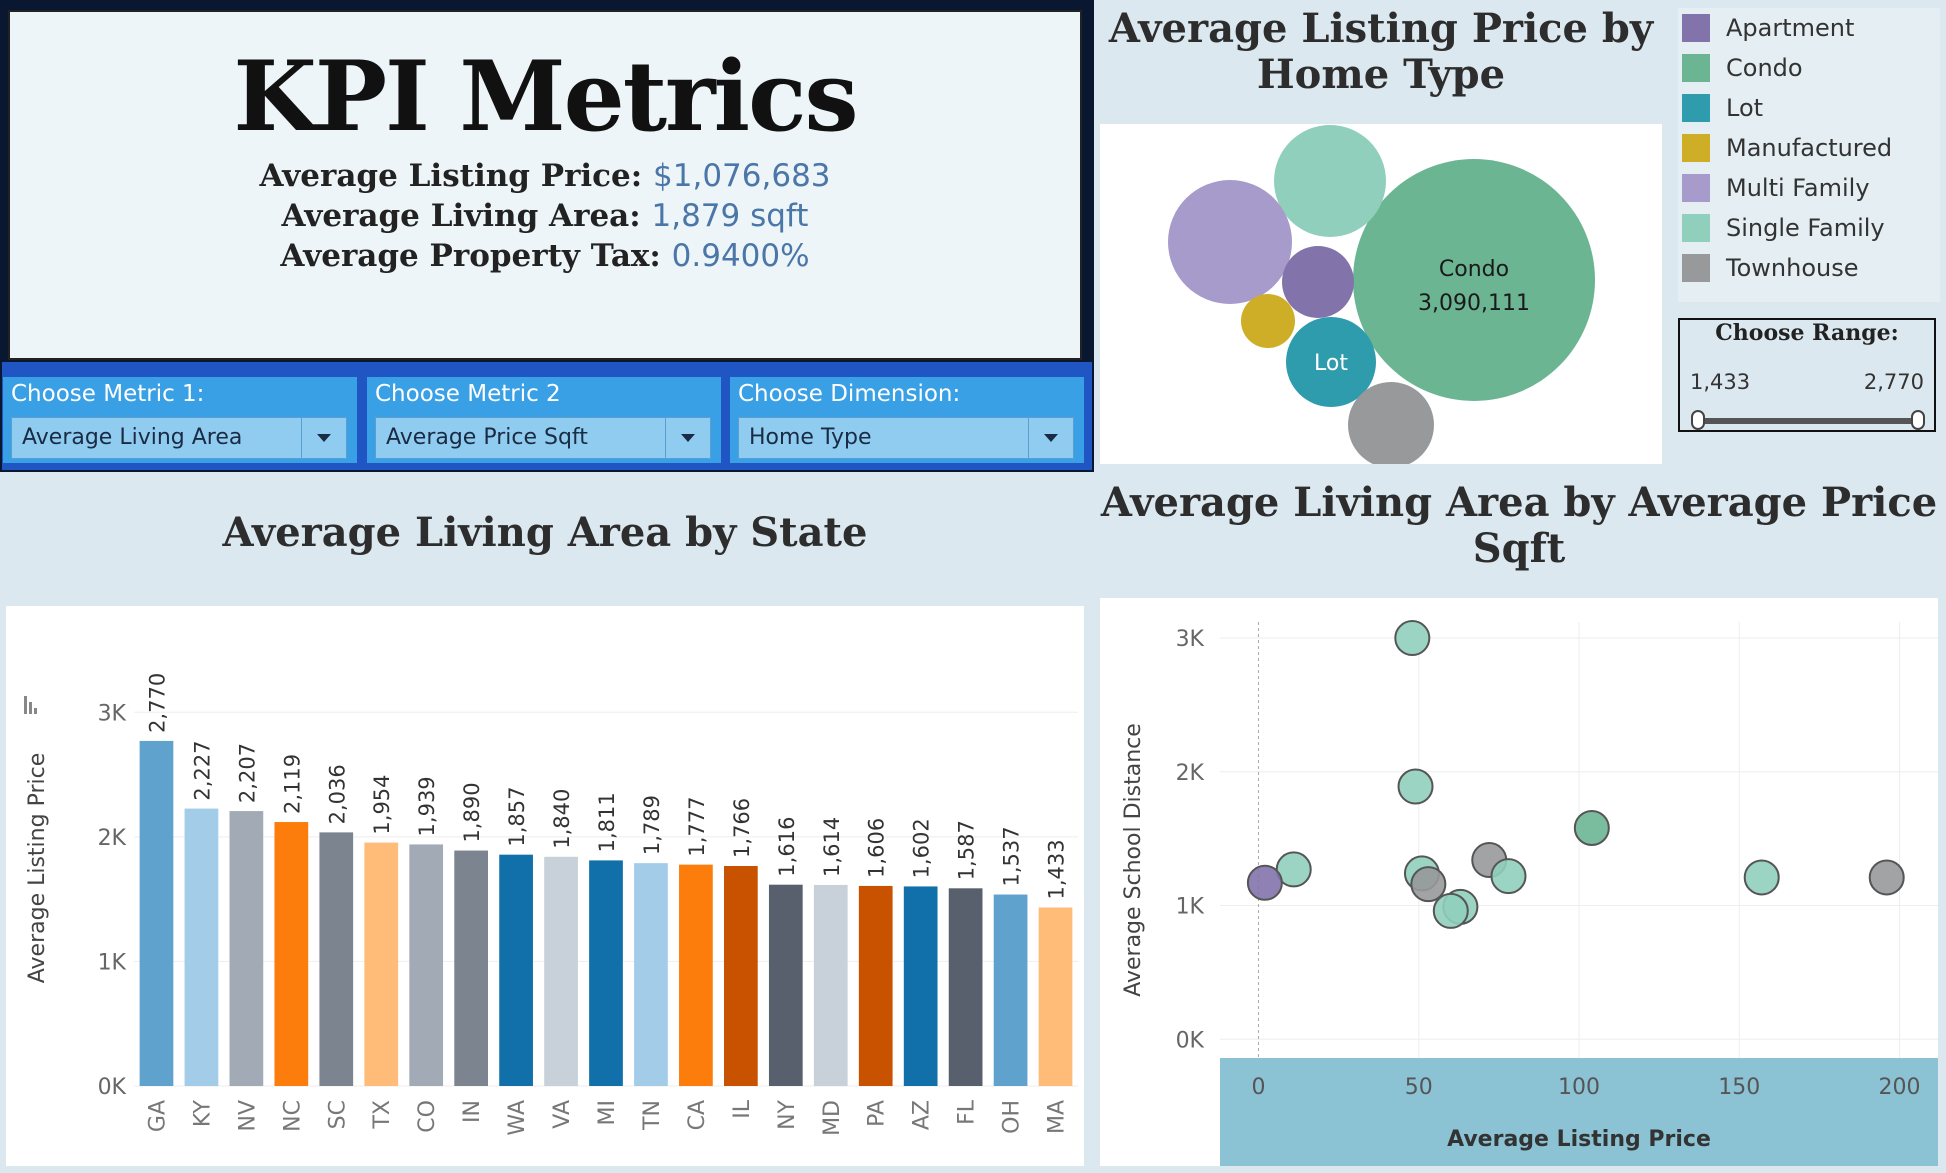 The height and width of the screenshot is (1173, 1946). Describe the element at coordinates (967, 850) in the screenshot. I see `data-label: 1,587` at that location.